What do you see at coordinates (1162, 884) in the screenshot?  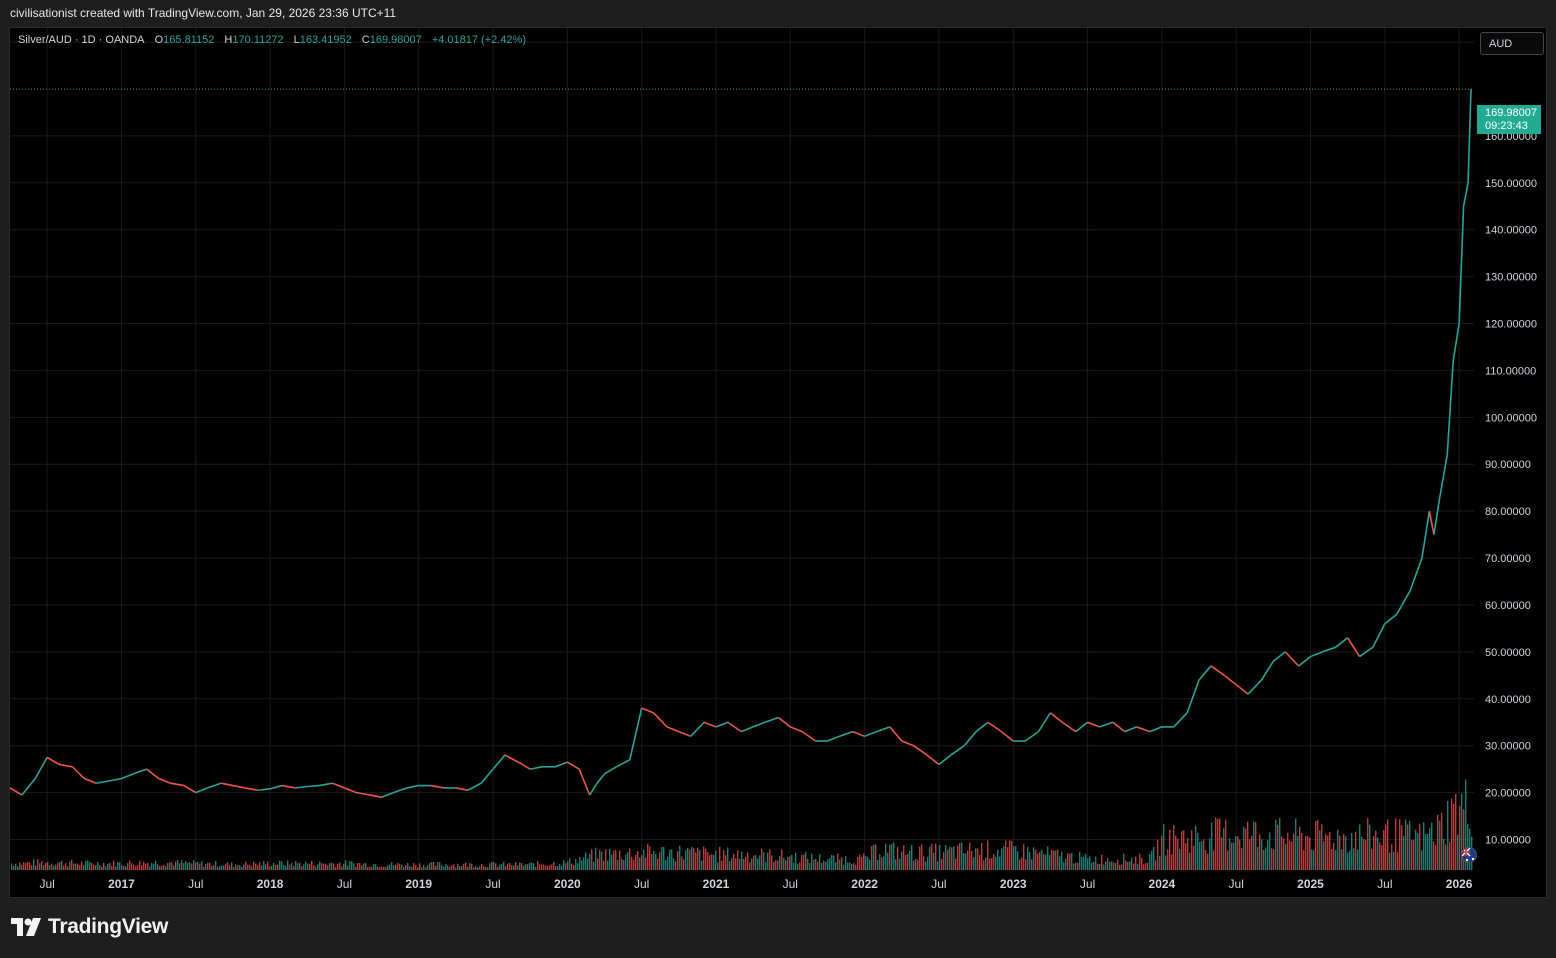 I see `time-axis-tick-label: 2024` at bounding box center [1162, 884].